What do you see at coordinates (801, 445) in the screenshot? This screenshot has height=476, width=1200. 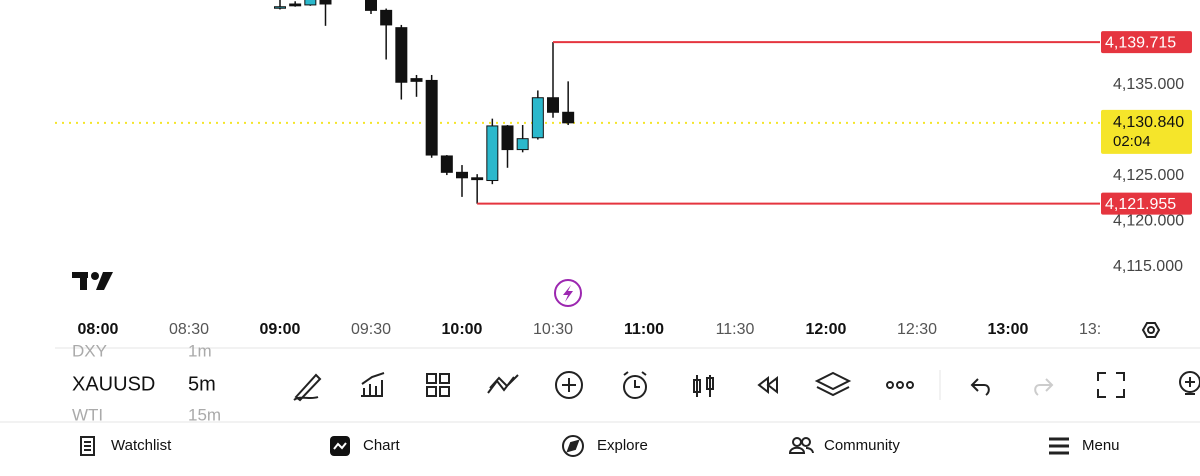 I see `community-icon` at bounding box center [801, 445].